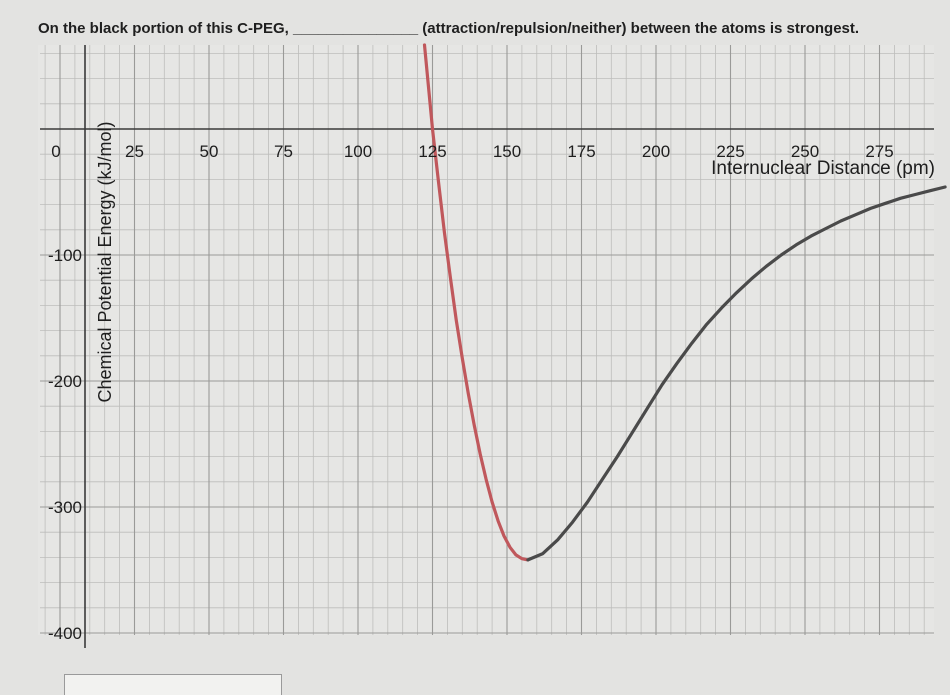 The width and height of the screenshot is (950, 695). I want to click on x-tick-label: 200, so click(656, 151).